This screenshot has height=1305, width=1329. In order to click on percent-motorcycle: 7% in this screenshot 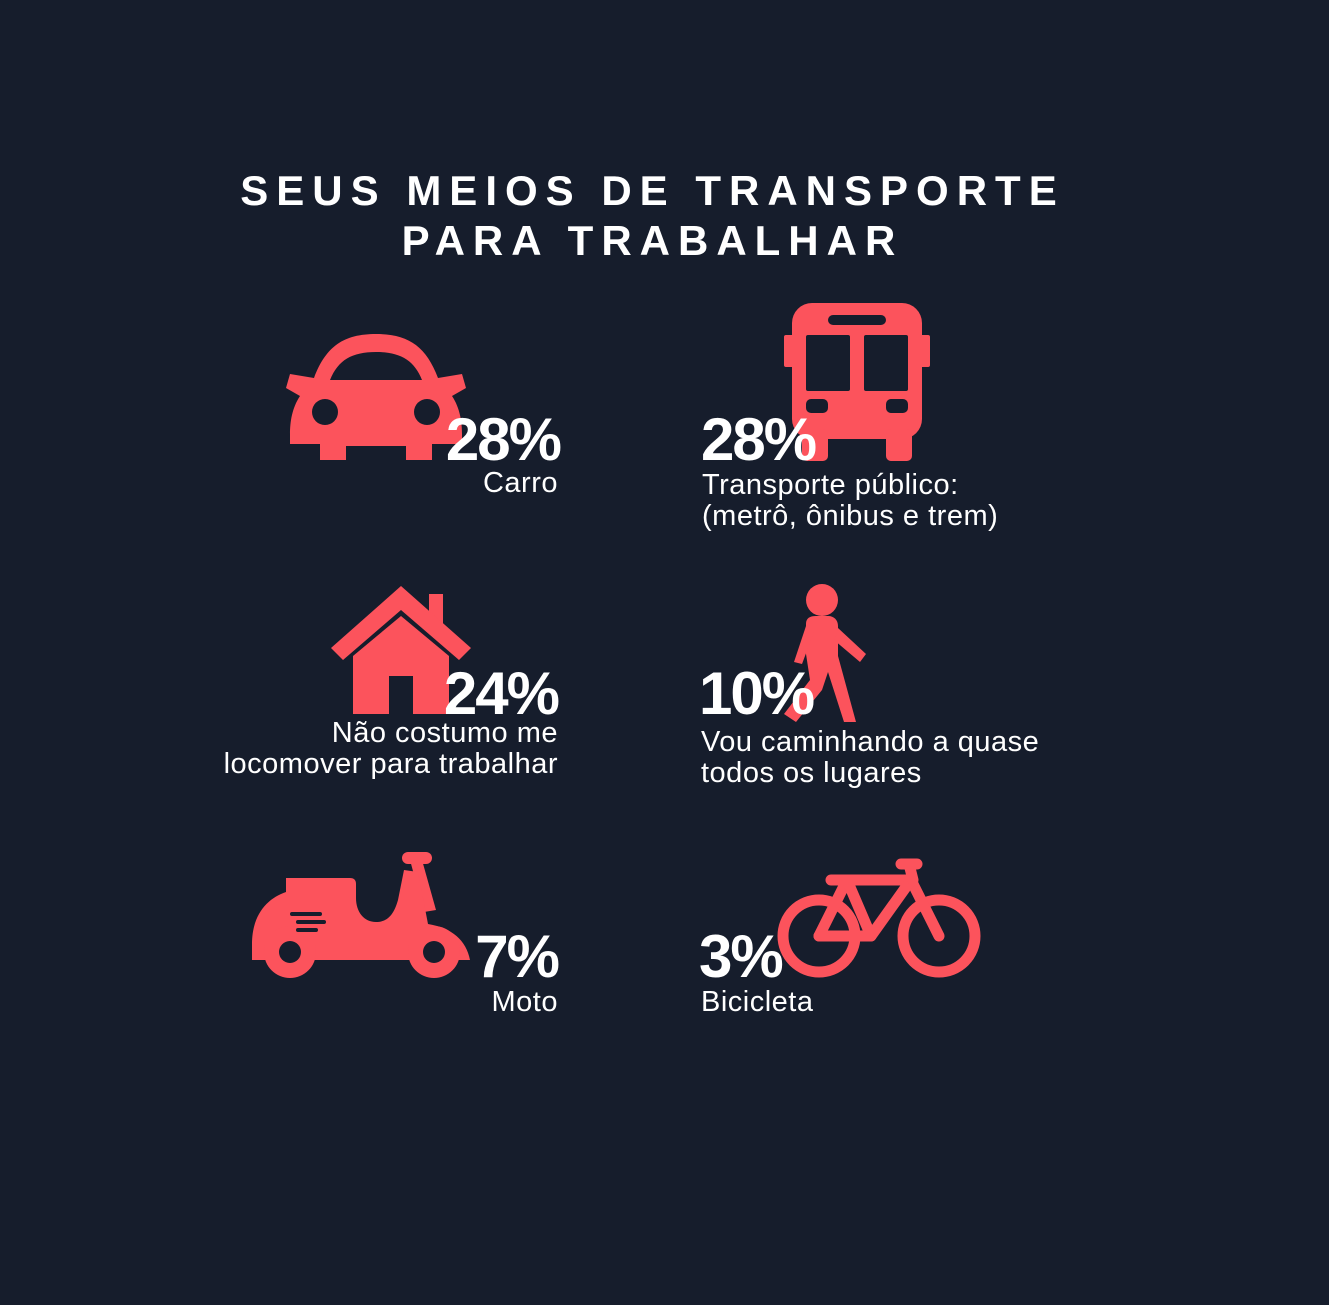, I will do `click(517, 956)`.